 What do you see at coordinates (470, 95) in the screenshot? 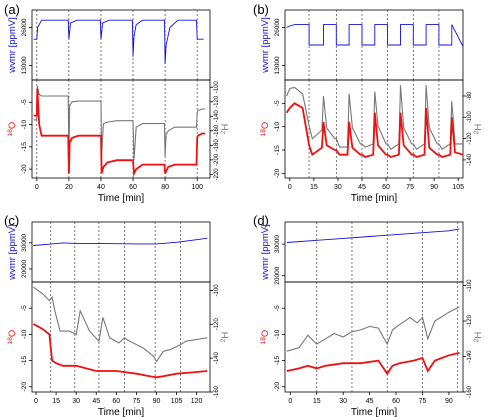
I see `bottom-y2-tick-label: -80` at bounding box center [470, 95].